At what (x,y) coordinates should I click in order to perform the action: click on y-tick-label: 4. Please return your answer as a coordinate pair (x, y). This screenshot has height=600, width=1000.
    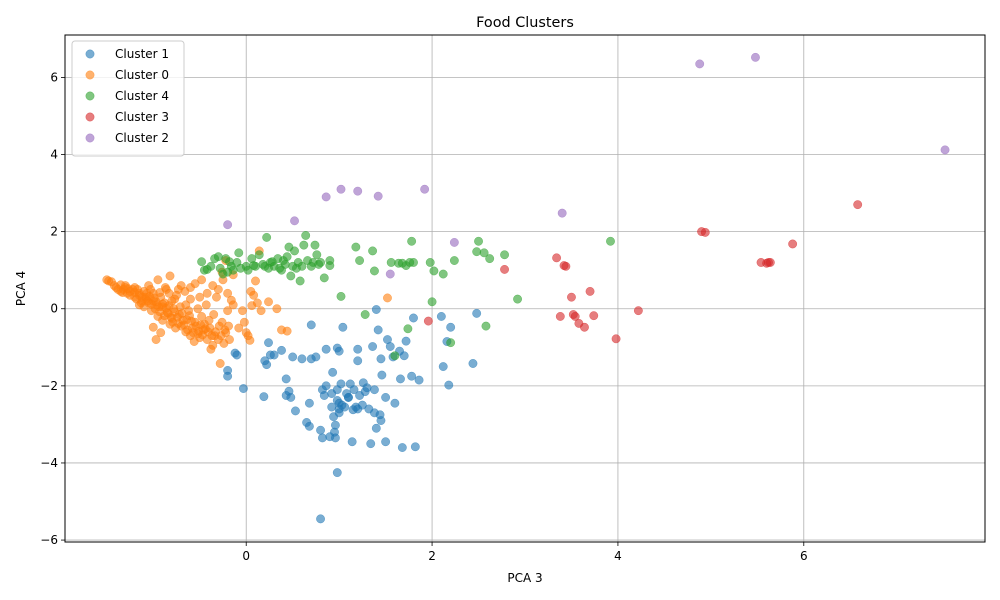
    Looking at the image, I should click on (54, 155).